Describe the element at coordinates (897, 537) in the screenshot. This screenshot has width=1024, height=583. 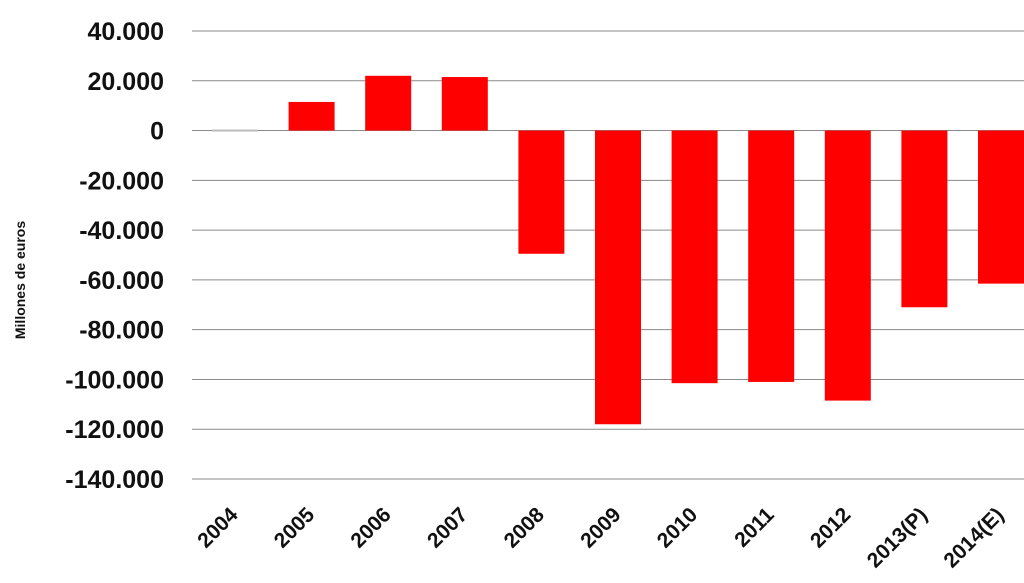
I see `x-tick-label: 2013(P)` at that location.